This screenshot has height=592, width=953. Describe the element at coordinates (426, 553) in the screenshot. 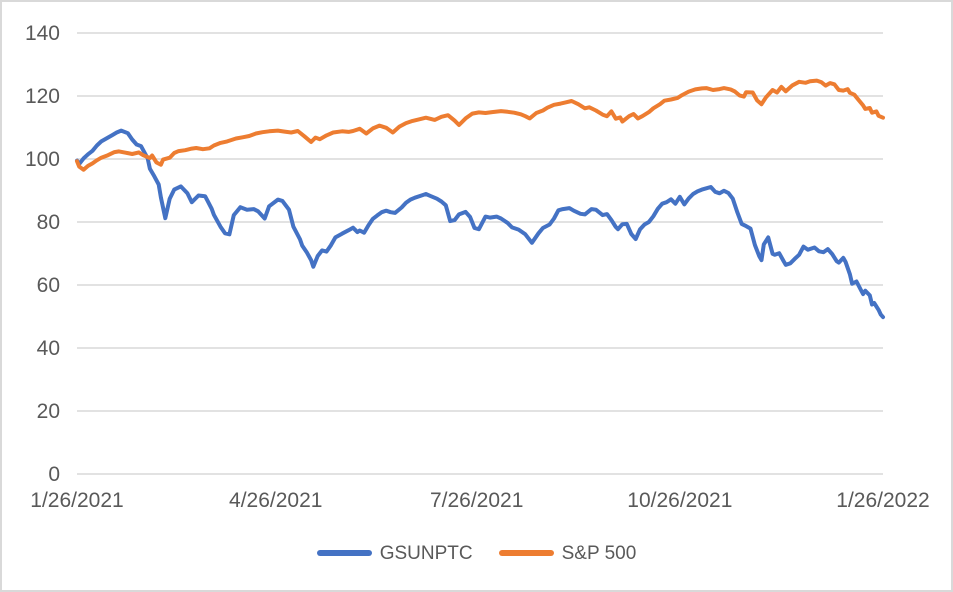

I see `legend-label-gsunptc: GSUNPTC` at that location.